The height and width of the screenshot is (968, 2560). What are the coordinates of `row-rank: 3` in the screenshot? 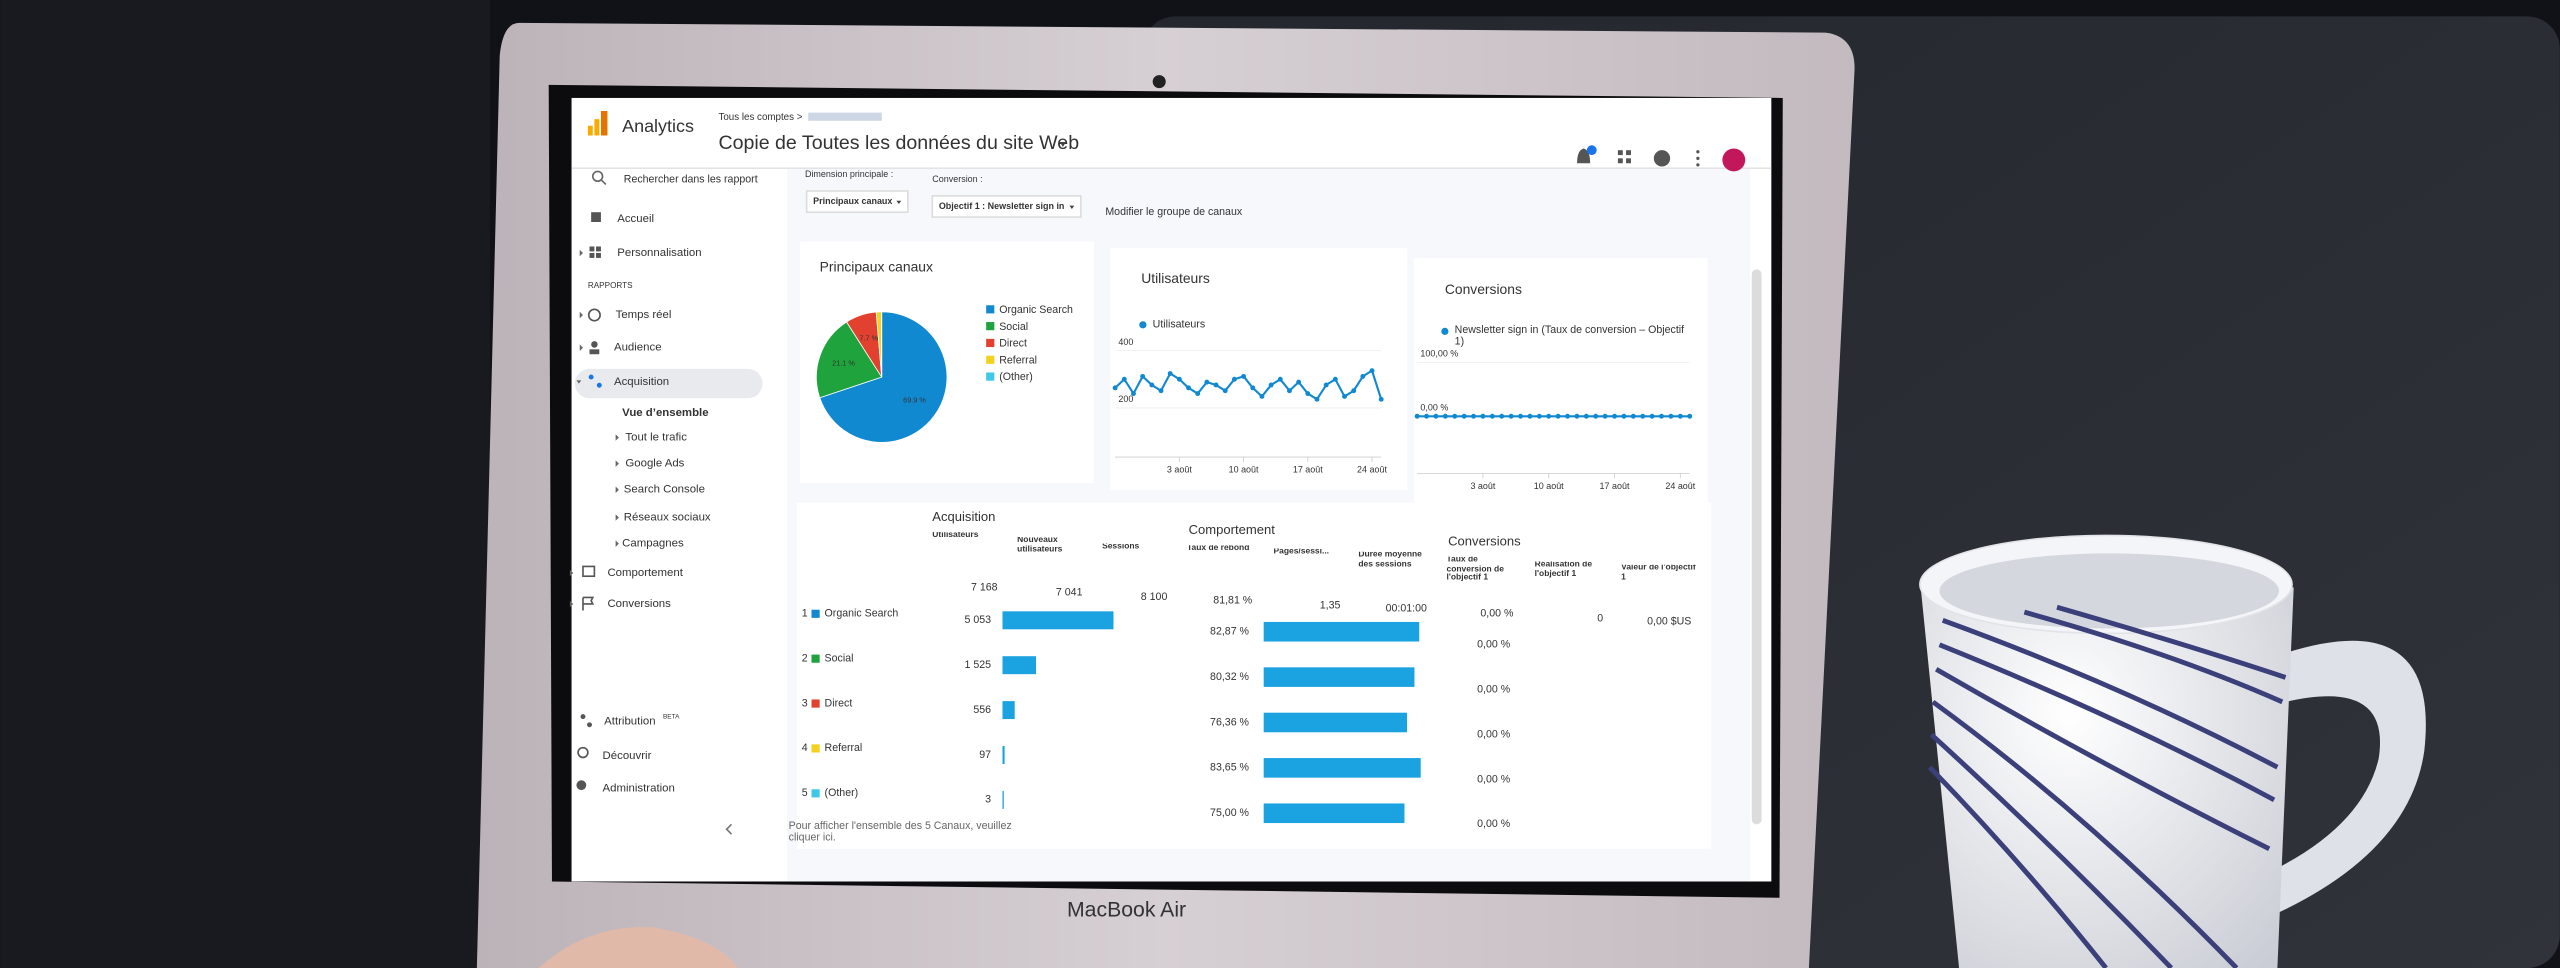 It's located at (805, 703).